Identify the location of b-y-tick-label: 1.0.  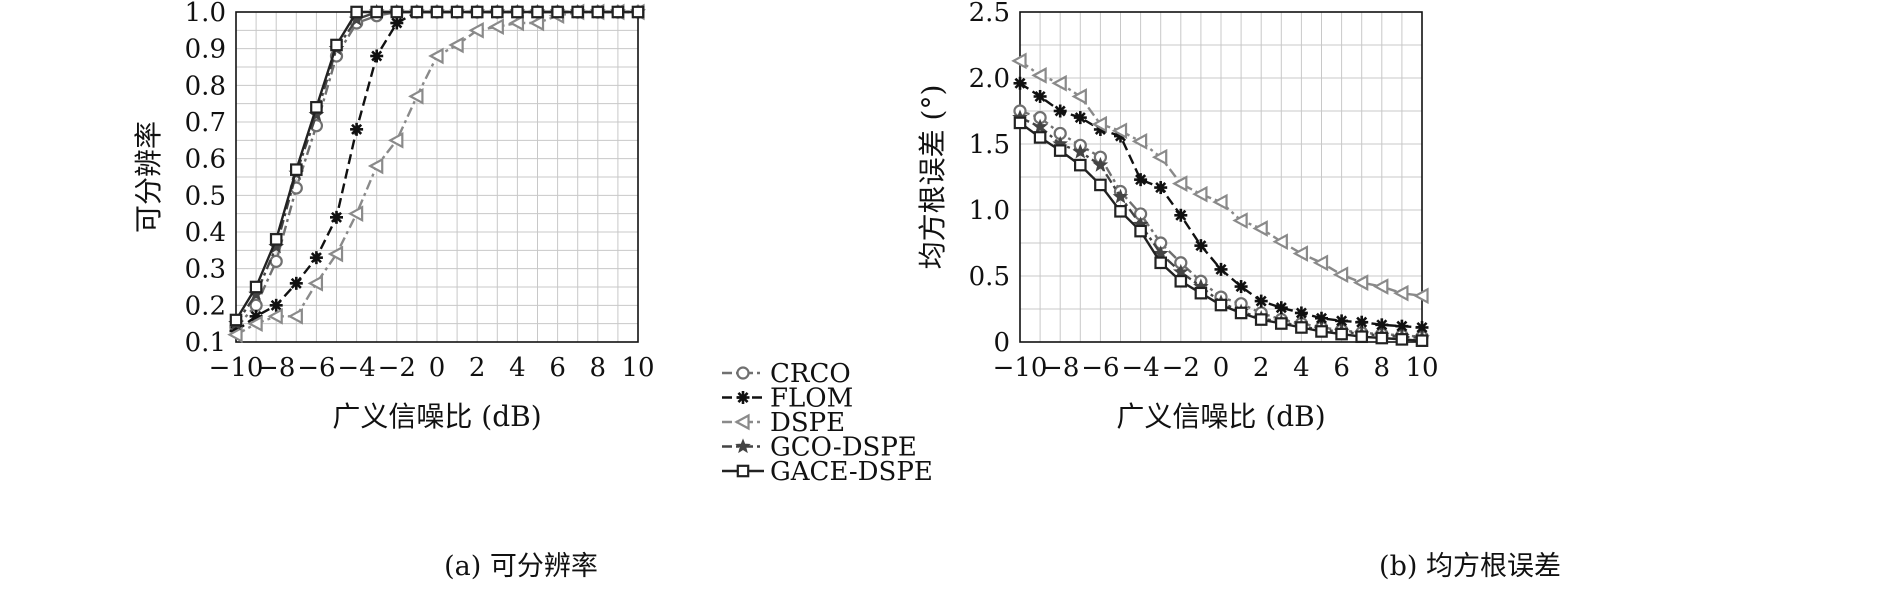
(989, 211).